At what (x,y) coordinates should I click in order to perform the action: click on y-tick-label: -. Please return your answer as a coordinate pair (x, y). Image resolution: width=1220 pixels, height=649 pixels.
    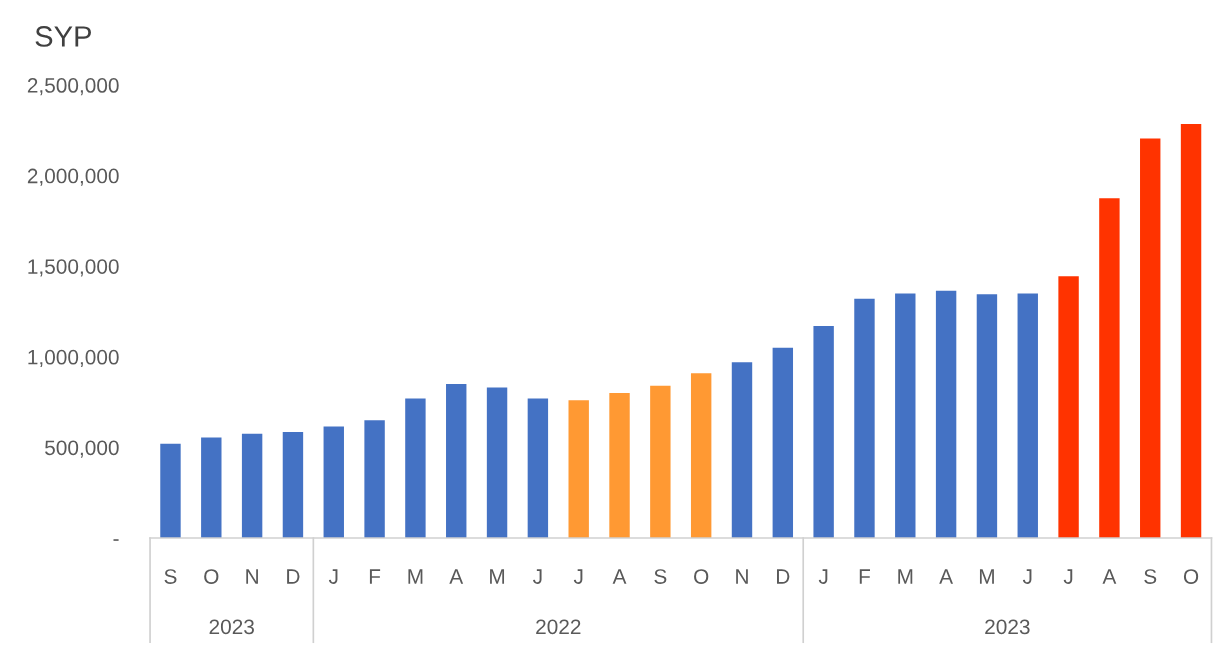
    Looking at the image, I should click on (116, 540).